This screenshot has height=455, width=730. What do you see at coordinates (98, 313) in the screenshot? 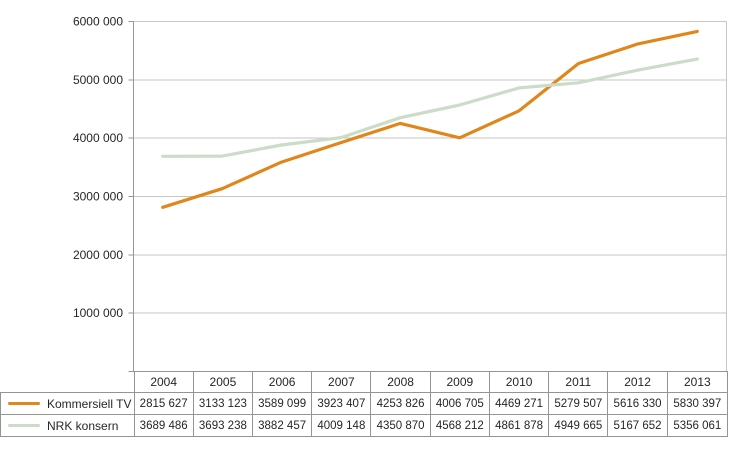
I see `y-axis-label: 1000 000` at bounding box center [98, 313].